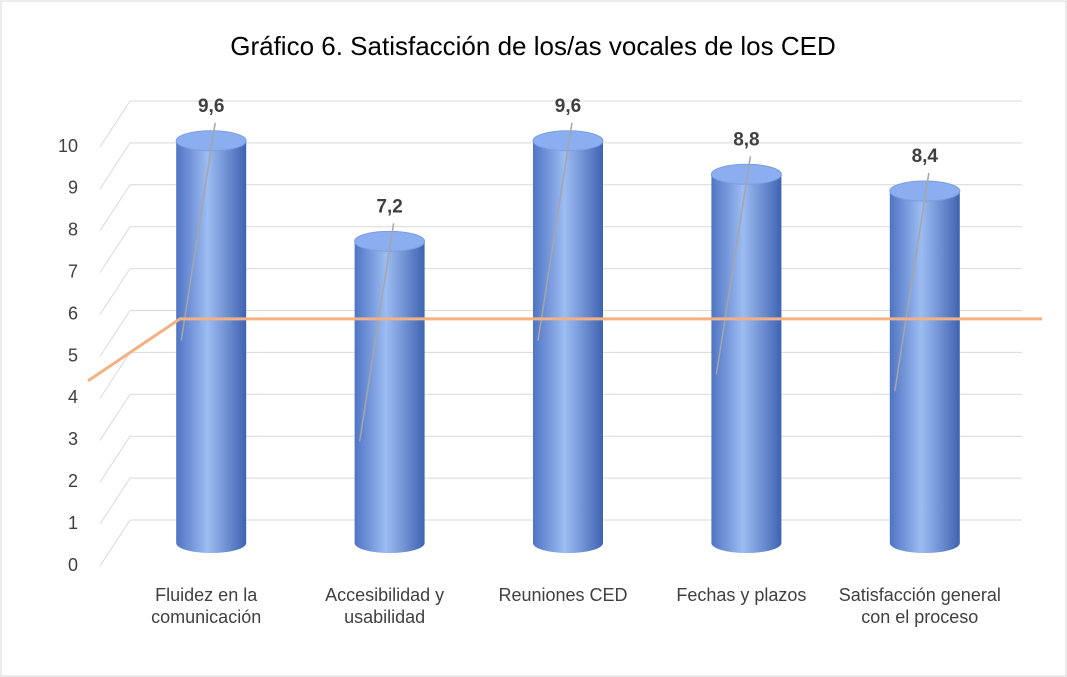  I want to click on y-tick-label: 8, so click(73, 230).